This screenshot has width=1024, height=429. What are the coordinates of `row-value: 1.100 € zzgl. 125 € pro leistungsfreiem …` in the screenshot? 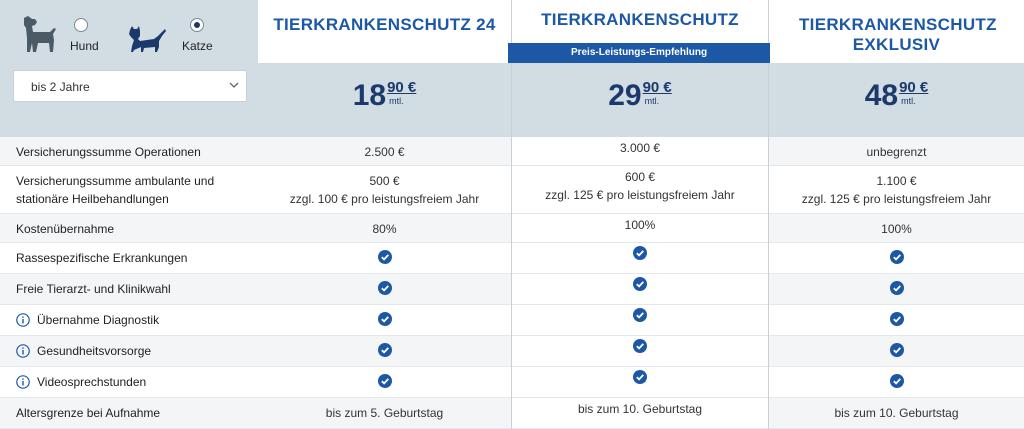 It's located at (896, 190).